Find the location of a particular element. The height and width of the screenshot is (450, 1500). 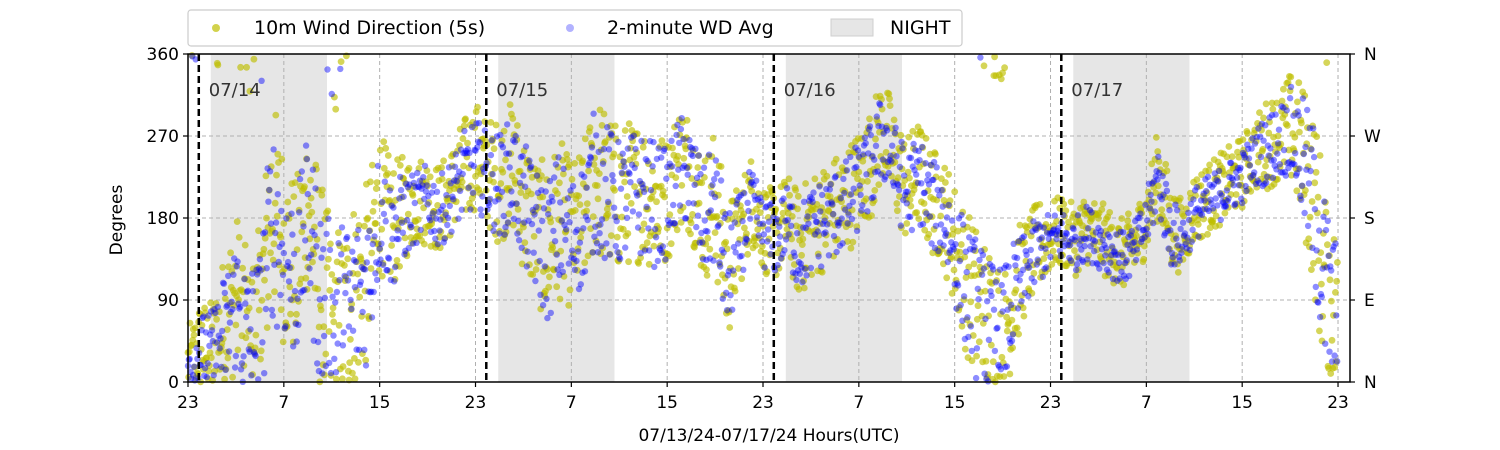

y-tick-label-0: 0 is located at coordinates (173, 383).